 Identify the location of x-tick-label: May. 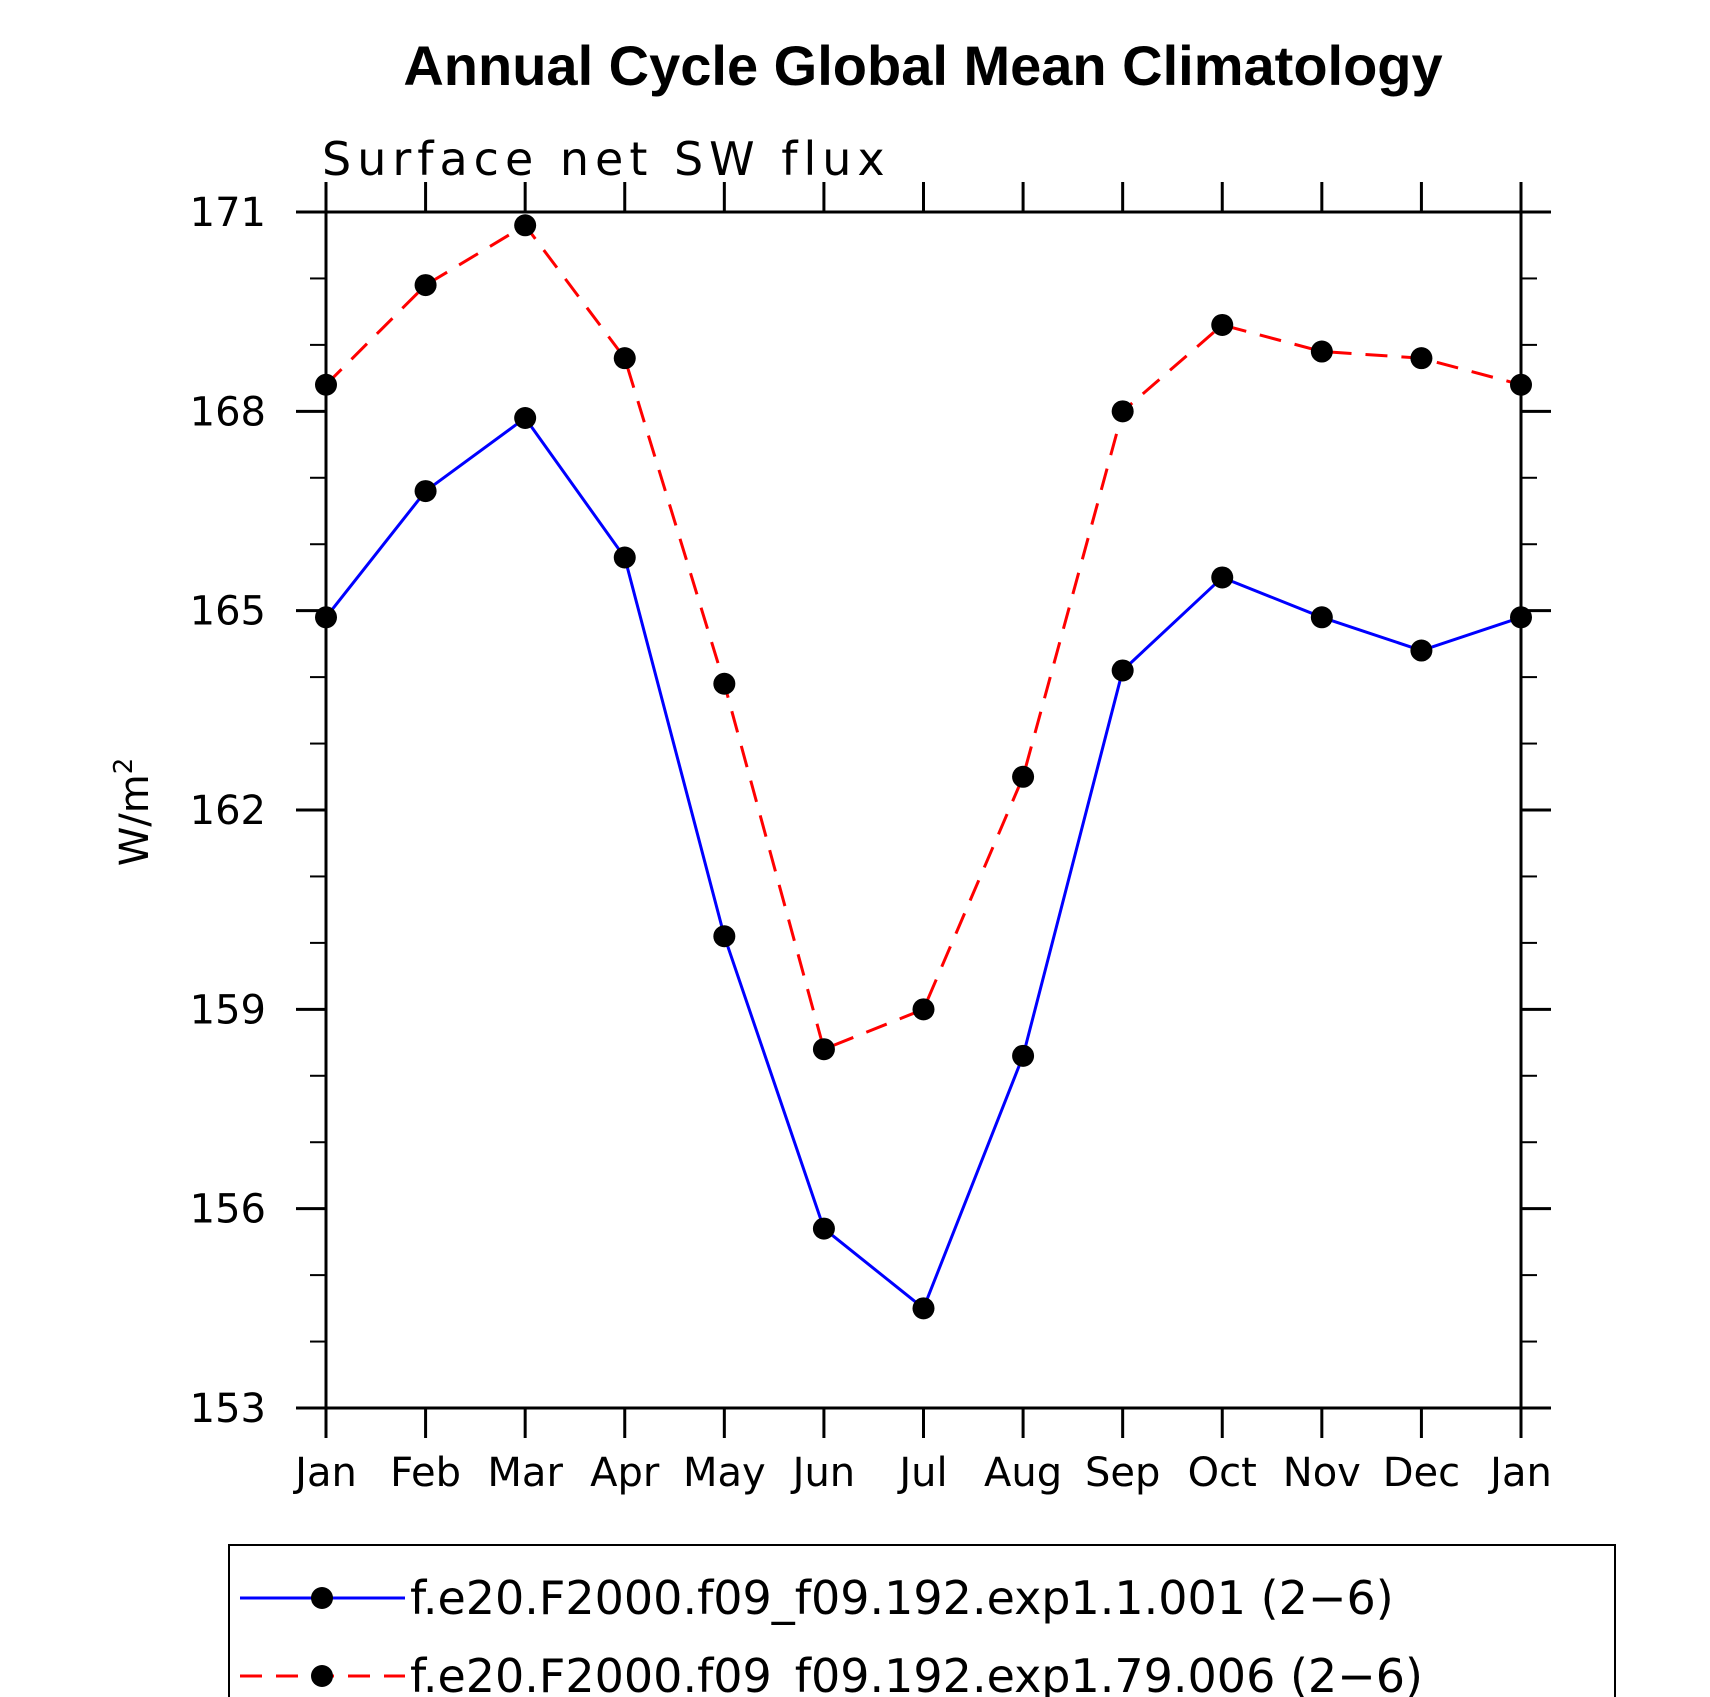
(724, 1473).